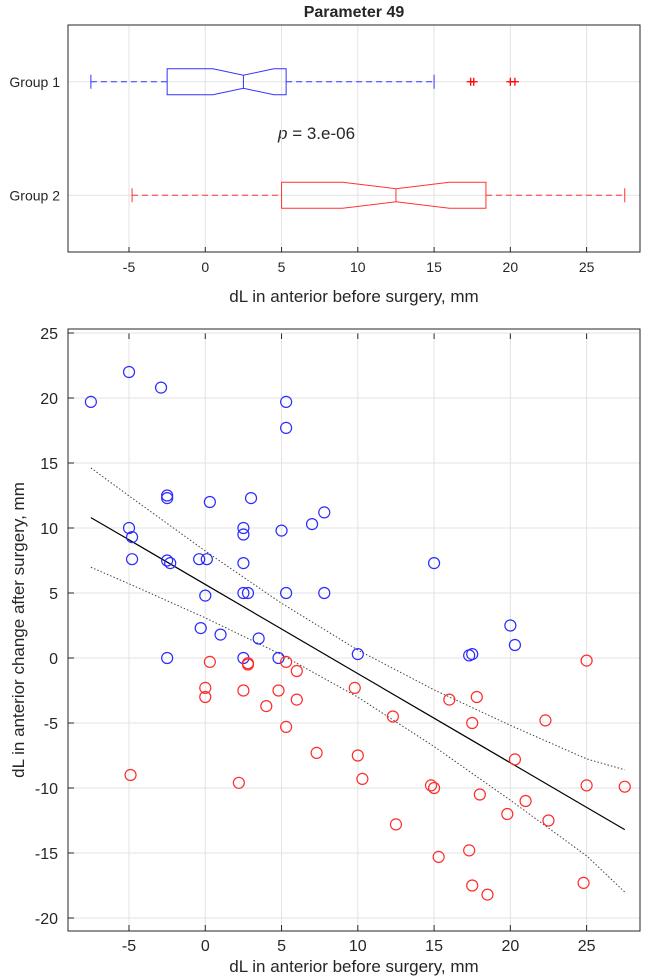  I want to click on box-xlabel: dL in anterior before surgery, mm, so click(353, 296).